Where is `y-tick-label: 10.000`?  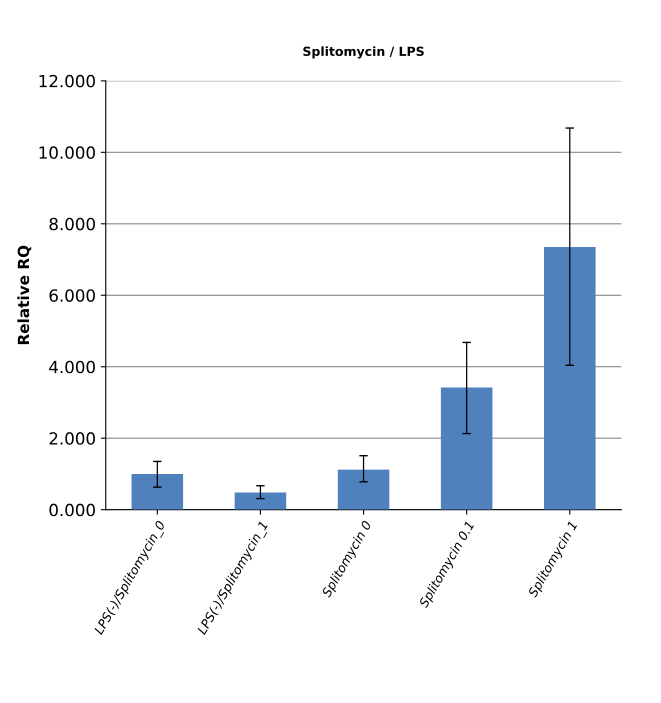 y-tick-label: 10.000 is located at coordinates (67, 152).